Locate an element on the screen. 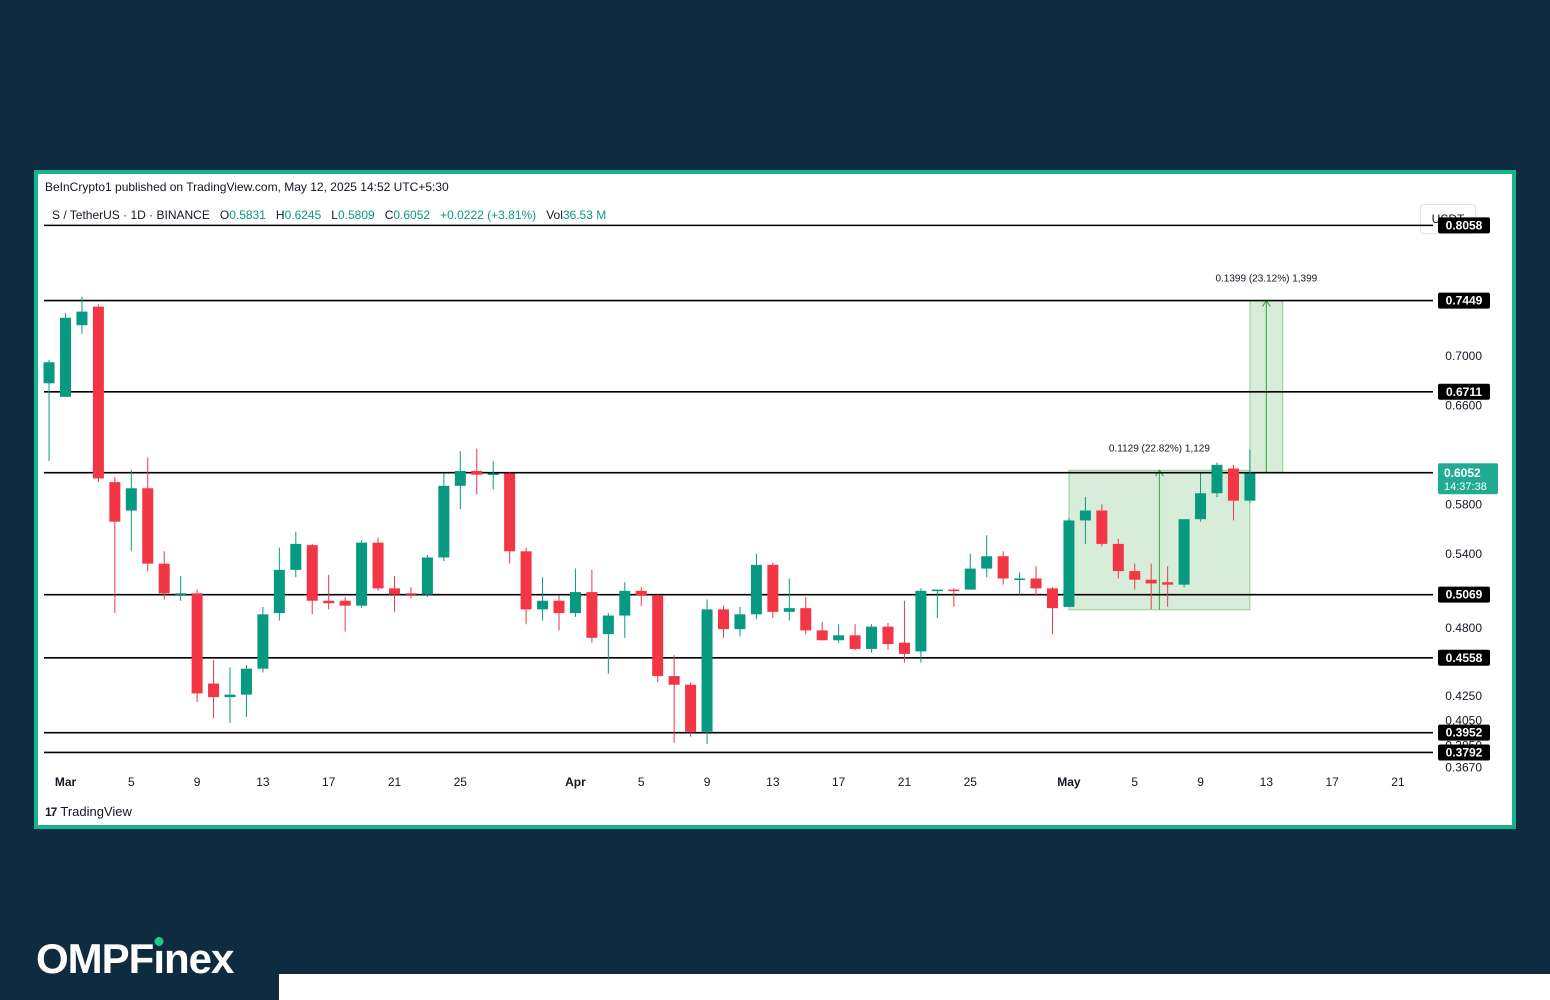 The height and width of the screenshot is (1000, 1550). tradingview-mark-icon: 17 is located at coordinates (51, 811).